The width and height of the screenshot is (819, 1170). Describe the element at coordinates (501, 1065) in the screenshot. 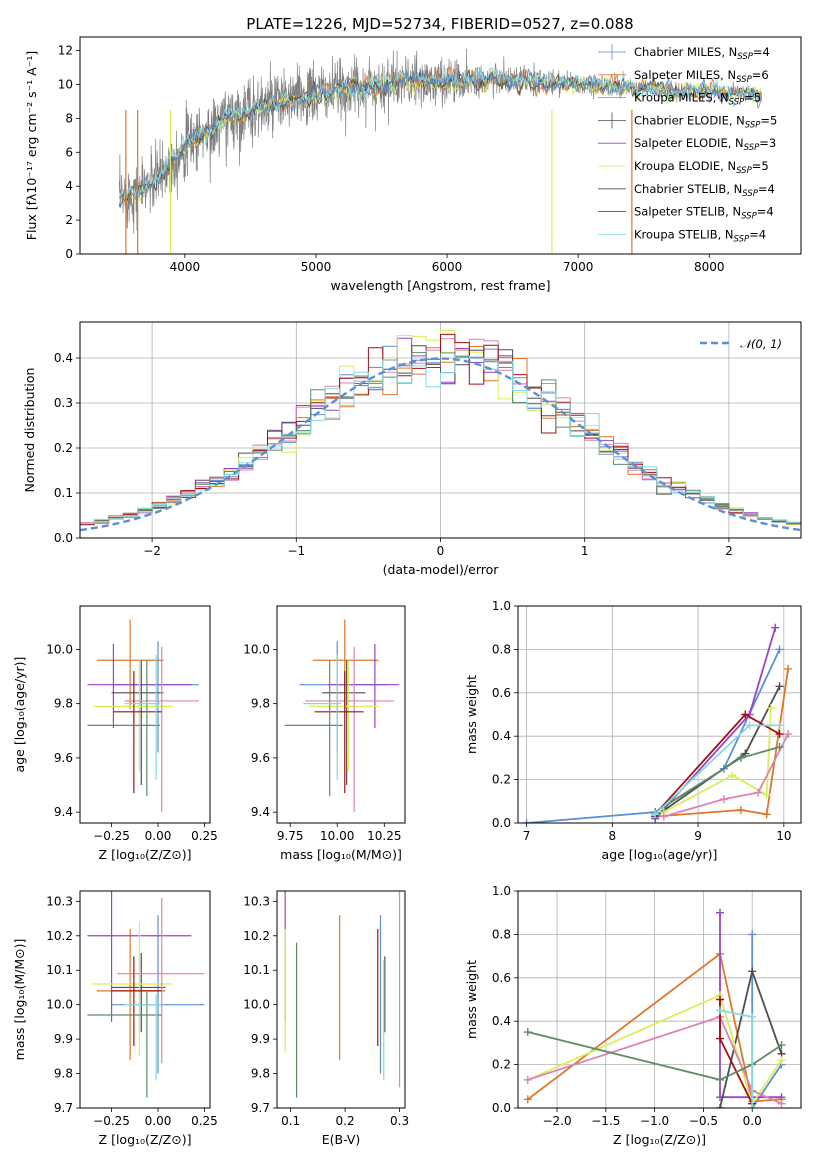

I see `y-tick-label: 0.2` at that location.